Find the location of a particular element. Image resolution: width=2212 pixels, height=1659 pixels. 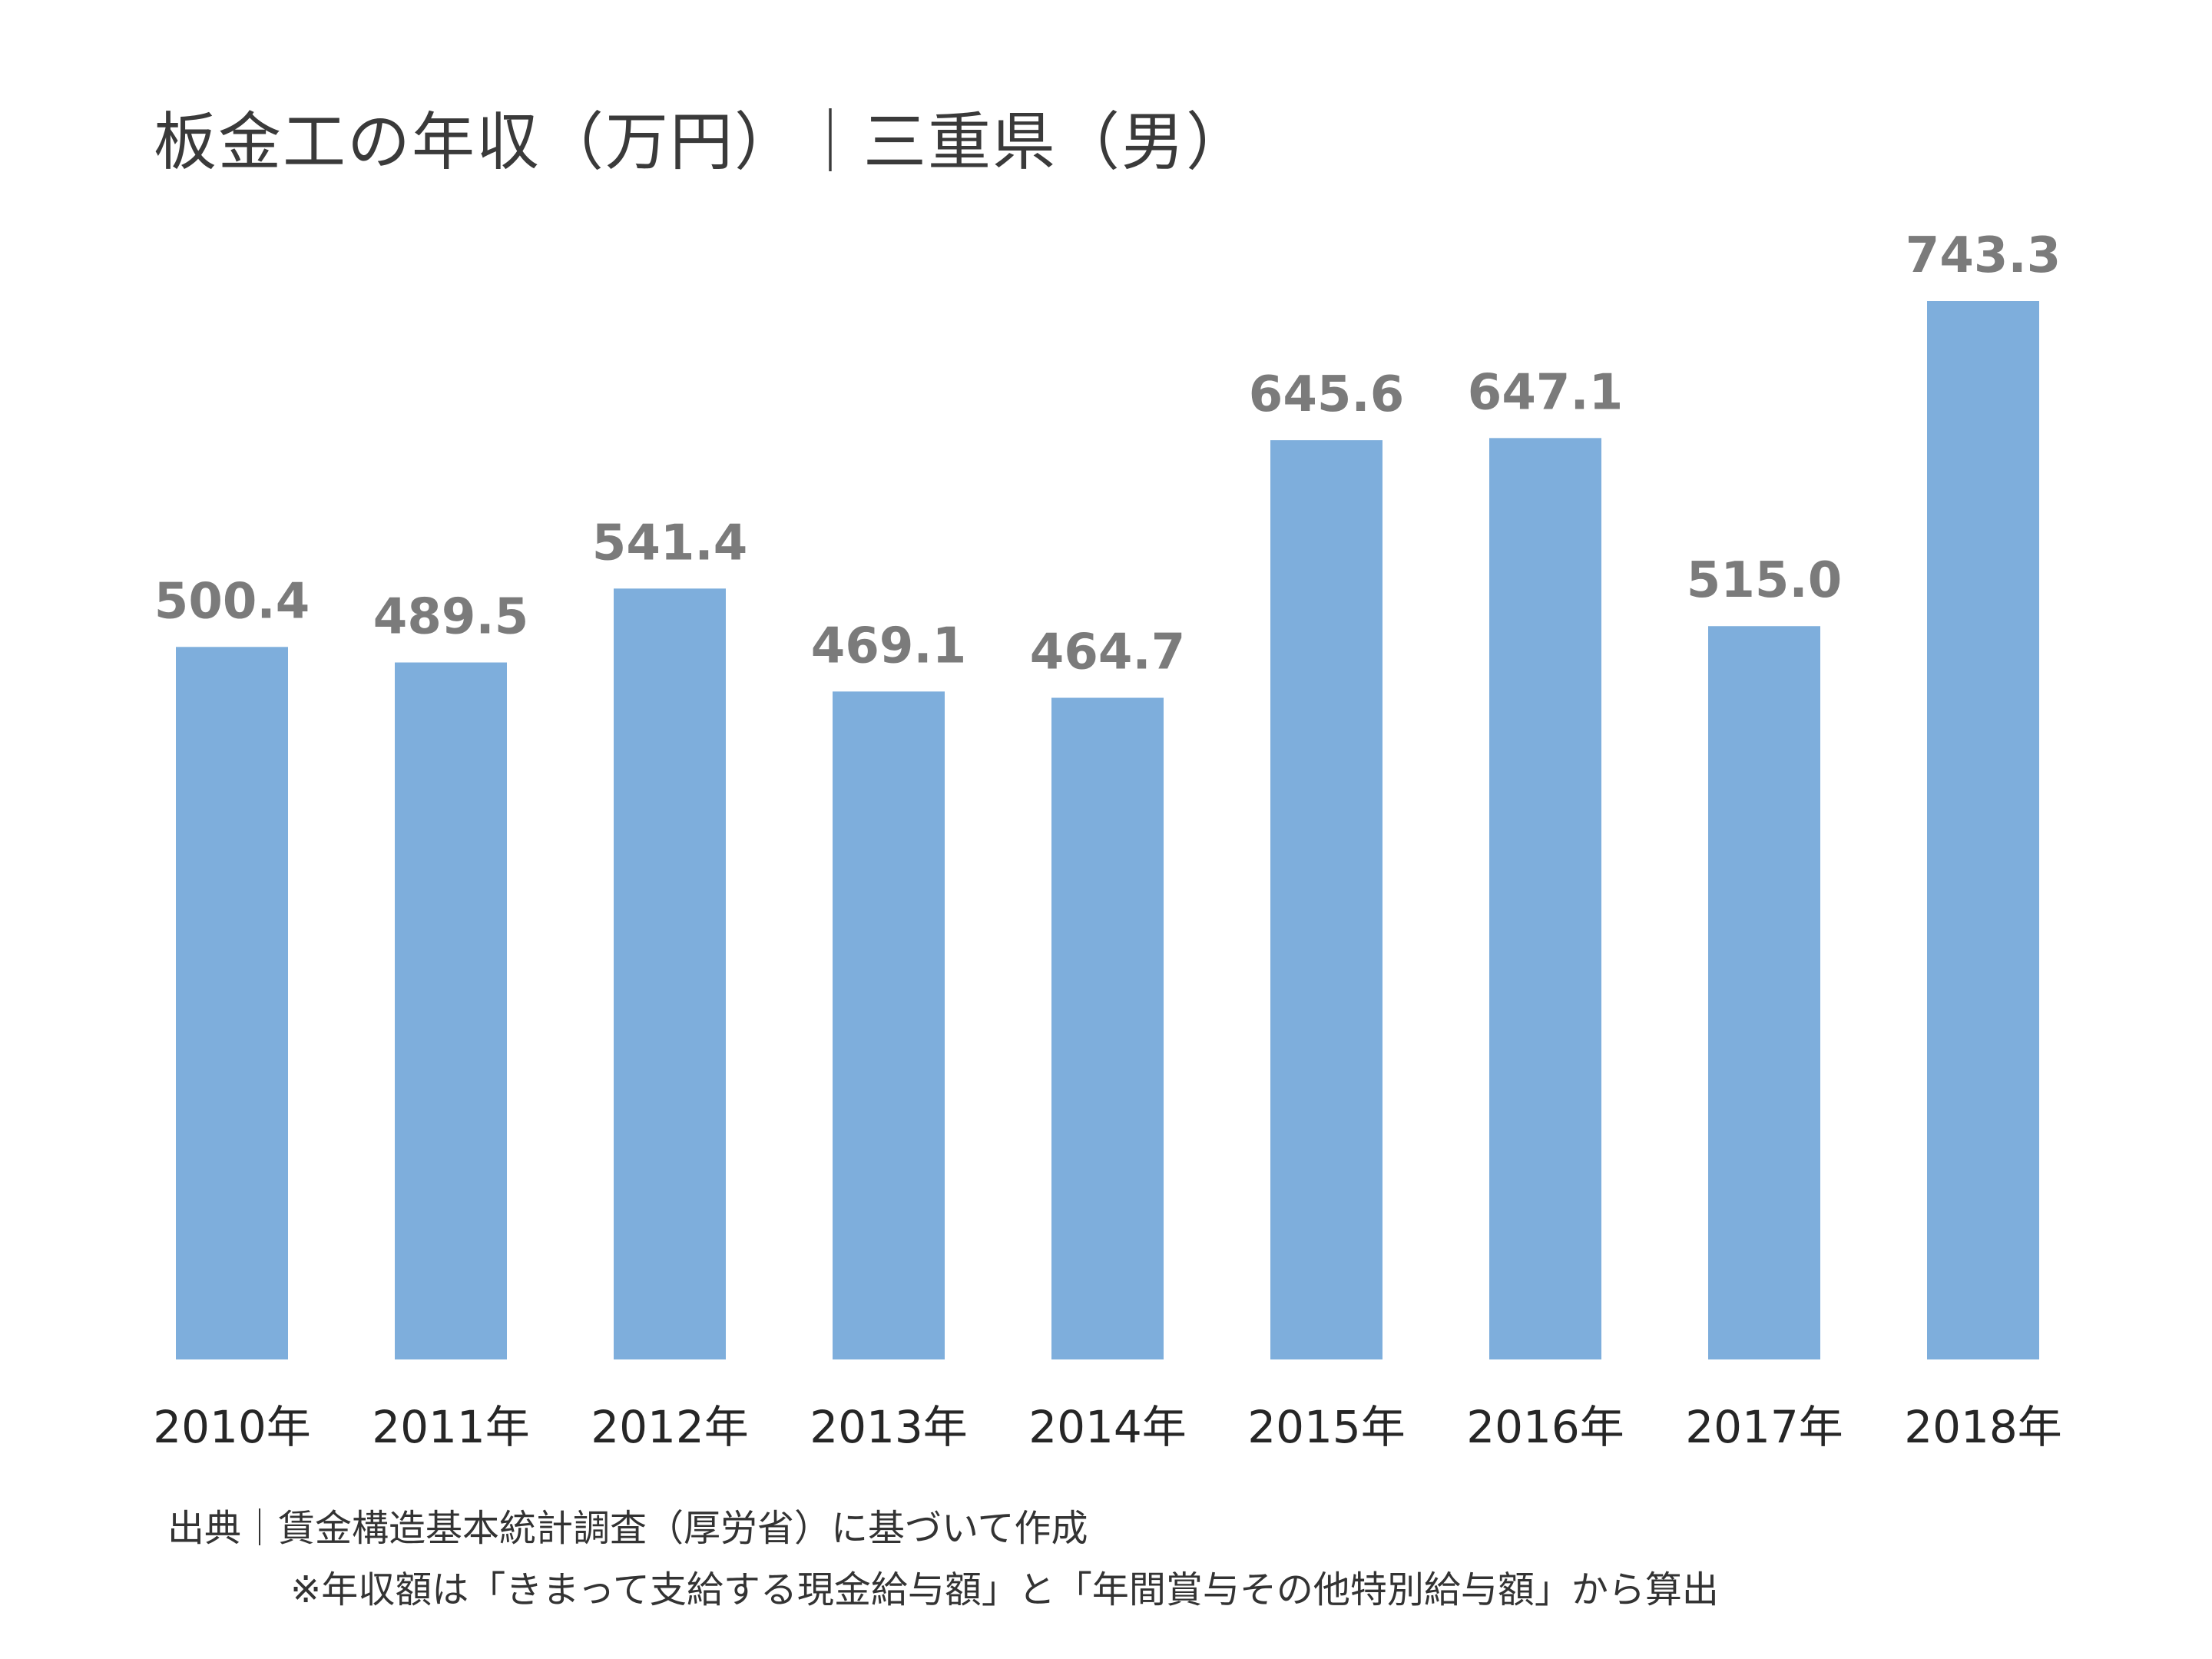

calculation-note: ※年収額は「きまって支給する現金給与額」と「年間賞与その他特別給与額」から算出 is located at coordinates (1005, 1589).